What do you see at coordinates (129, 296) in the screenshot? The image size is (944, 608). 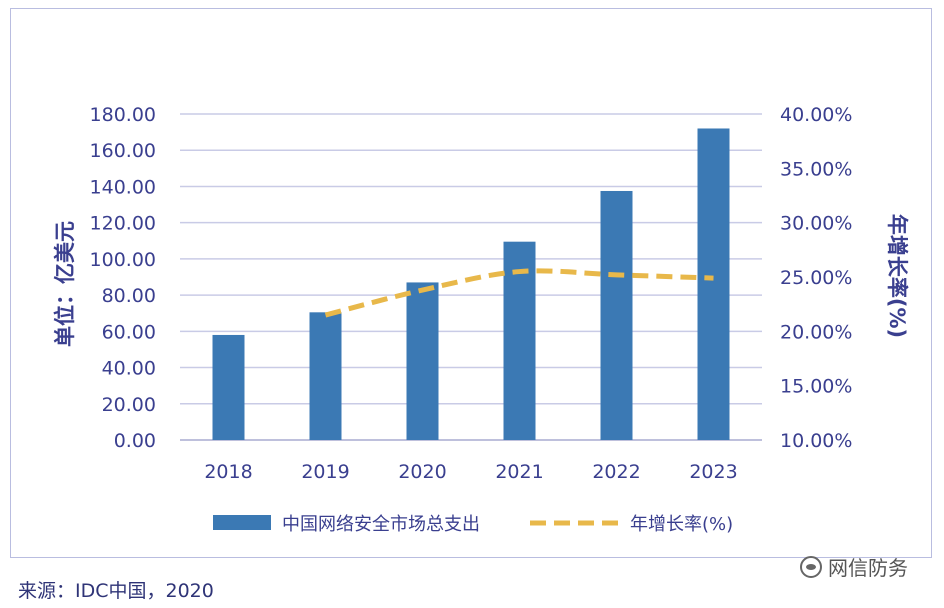 I see `y-tick-label: 80.00` at bounding box center [129, 296].